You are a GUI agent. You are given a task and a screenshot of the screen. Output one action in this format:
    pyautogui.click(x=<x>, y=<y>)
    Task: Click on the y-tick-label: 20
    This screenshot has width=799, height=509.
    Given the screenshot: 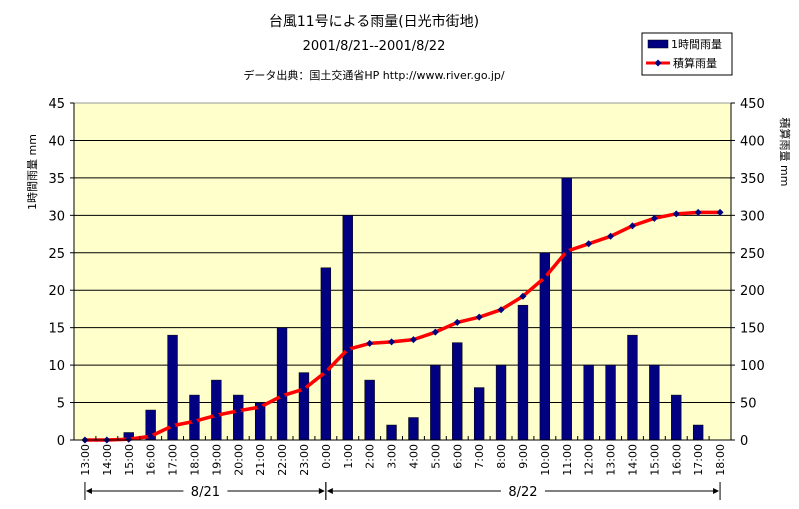 What is the action you would take?
    pyautogui.click(x=56, y=291)
    